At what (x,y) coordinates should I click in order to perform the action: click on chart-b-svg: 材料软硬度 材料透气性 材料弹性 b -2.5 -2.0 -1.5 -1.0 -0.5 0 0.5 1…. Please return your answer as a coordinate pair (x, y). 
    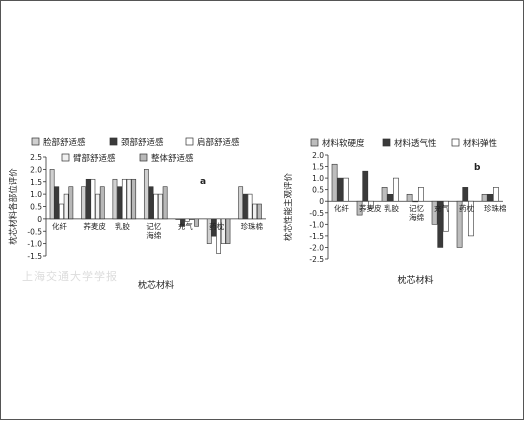
    Looking at the image, I should click on (395, 212).